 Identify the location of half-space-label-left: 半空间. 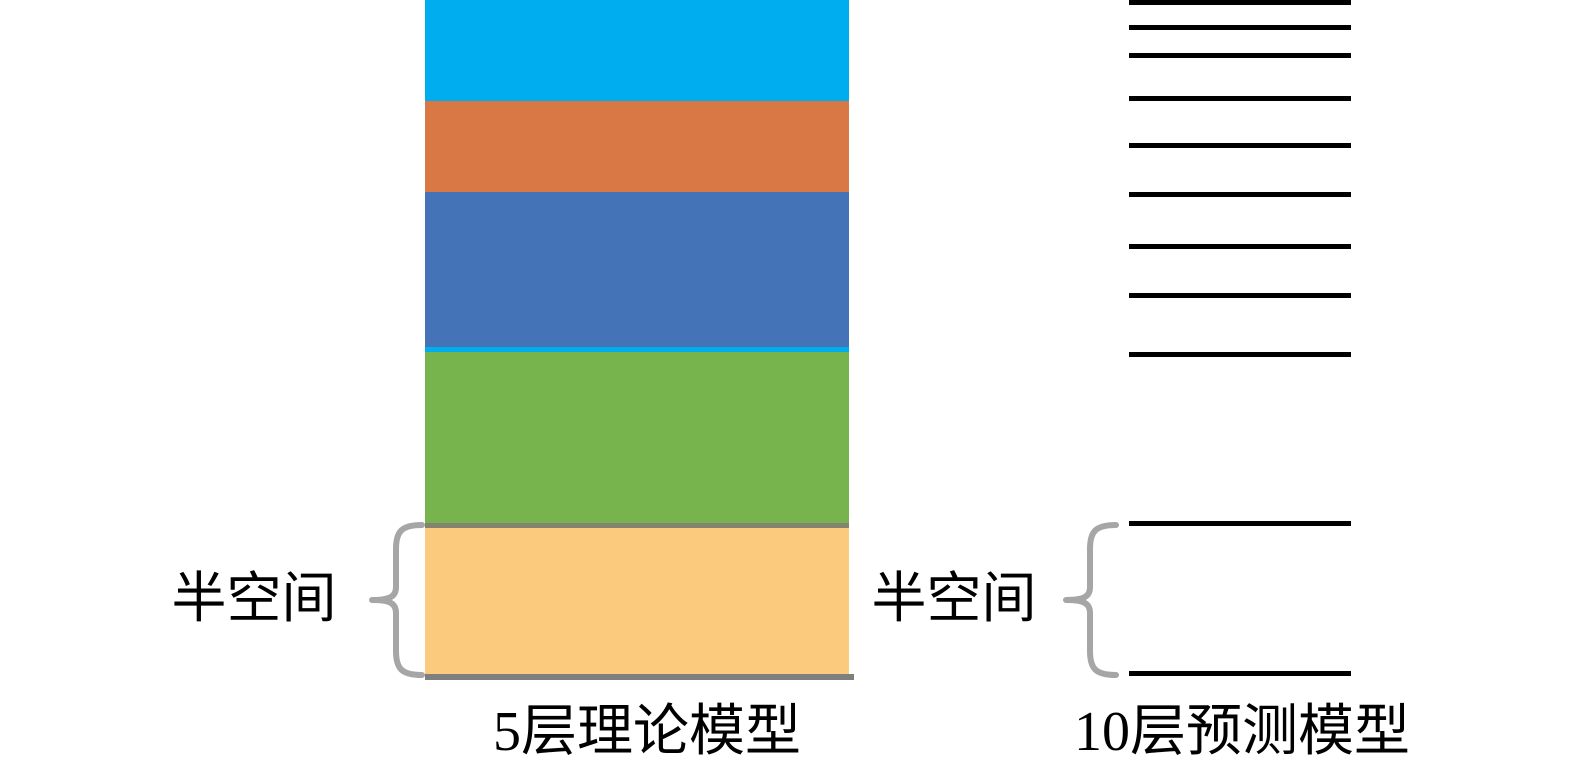
(254, 598).